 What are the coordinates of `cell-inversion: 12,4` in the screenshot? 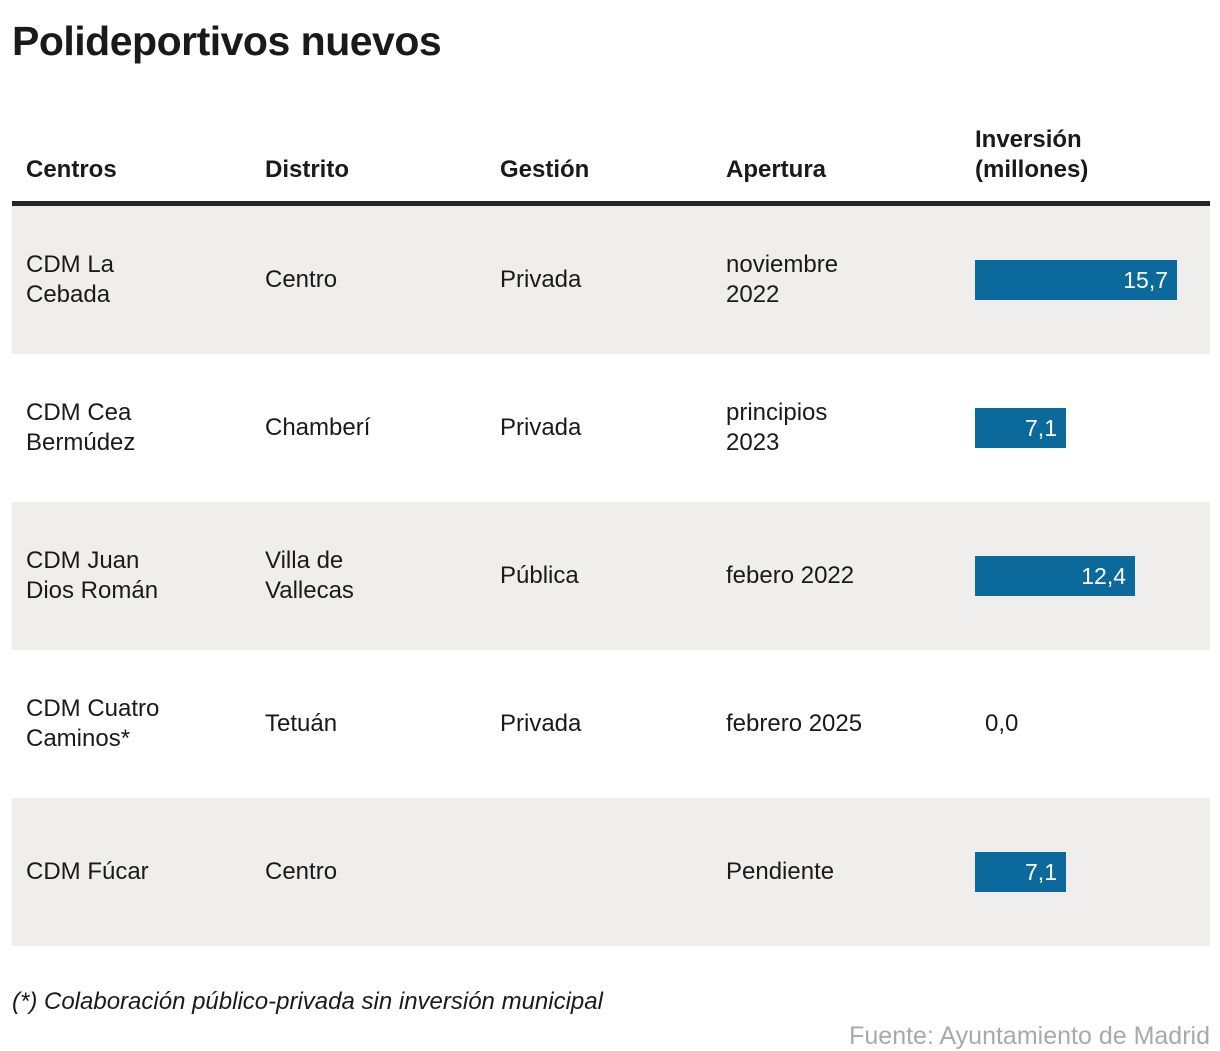 It's located at (1092, 576).